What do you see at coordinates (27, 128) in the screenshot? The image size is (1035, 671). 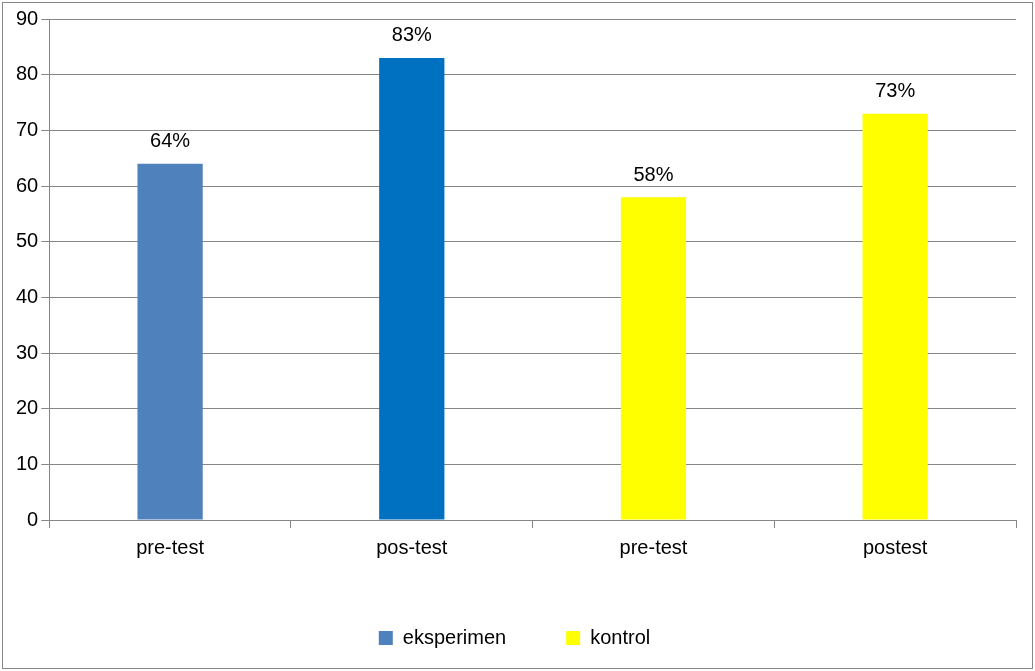 I see `y-tick-label: 70` at bounding box center [27, 128].